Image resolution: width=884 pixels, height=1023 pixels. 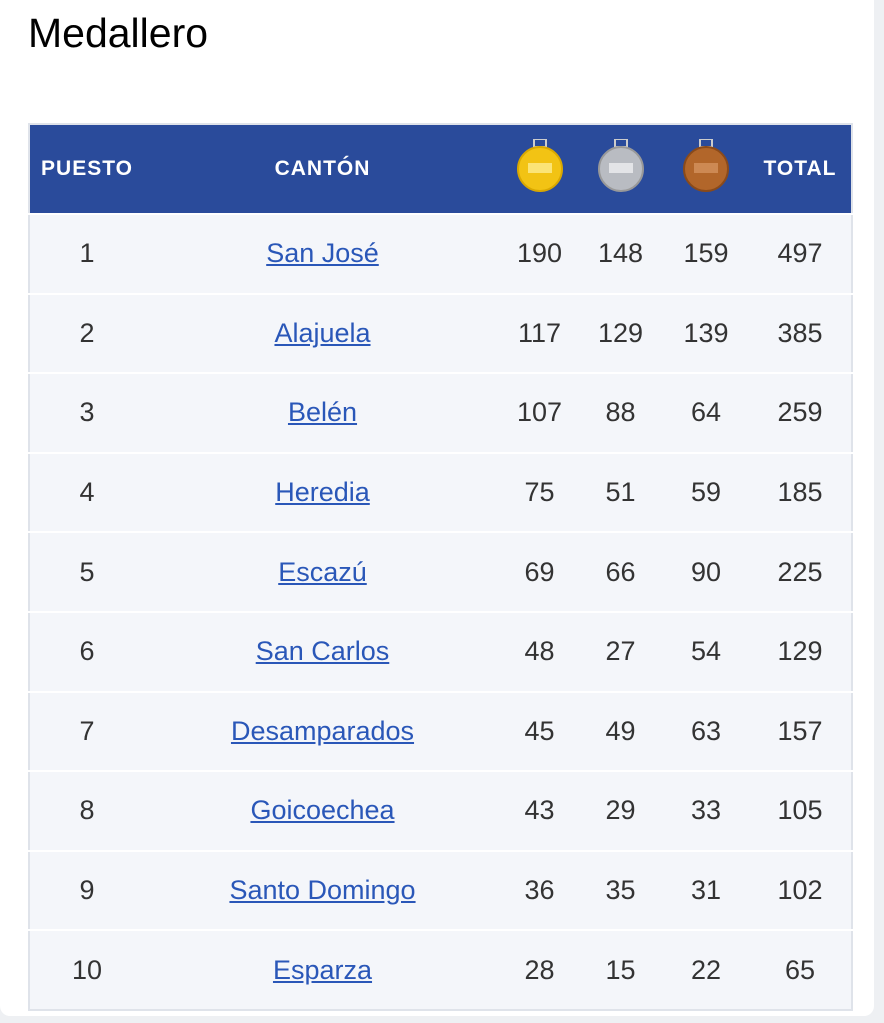 What do you see at coordinates (800, 730) in the screenshot?
I see `table-cell: 157` at bounding box center [800, 730].